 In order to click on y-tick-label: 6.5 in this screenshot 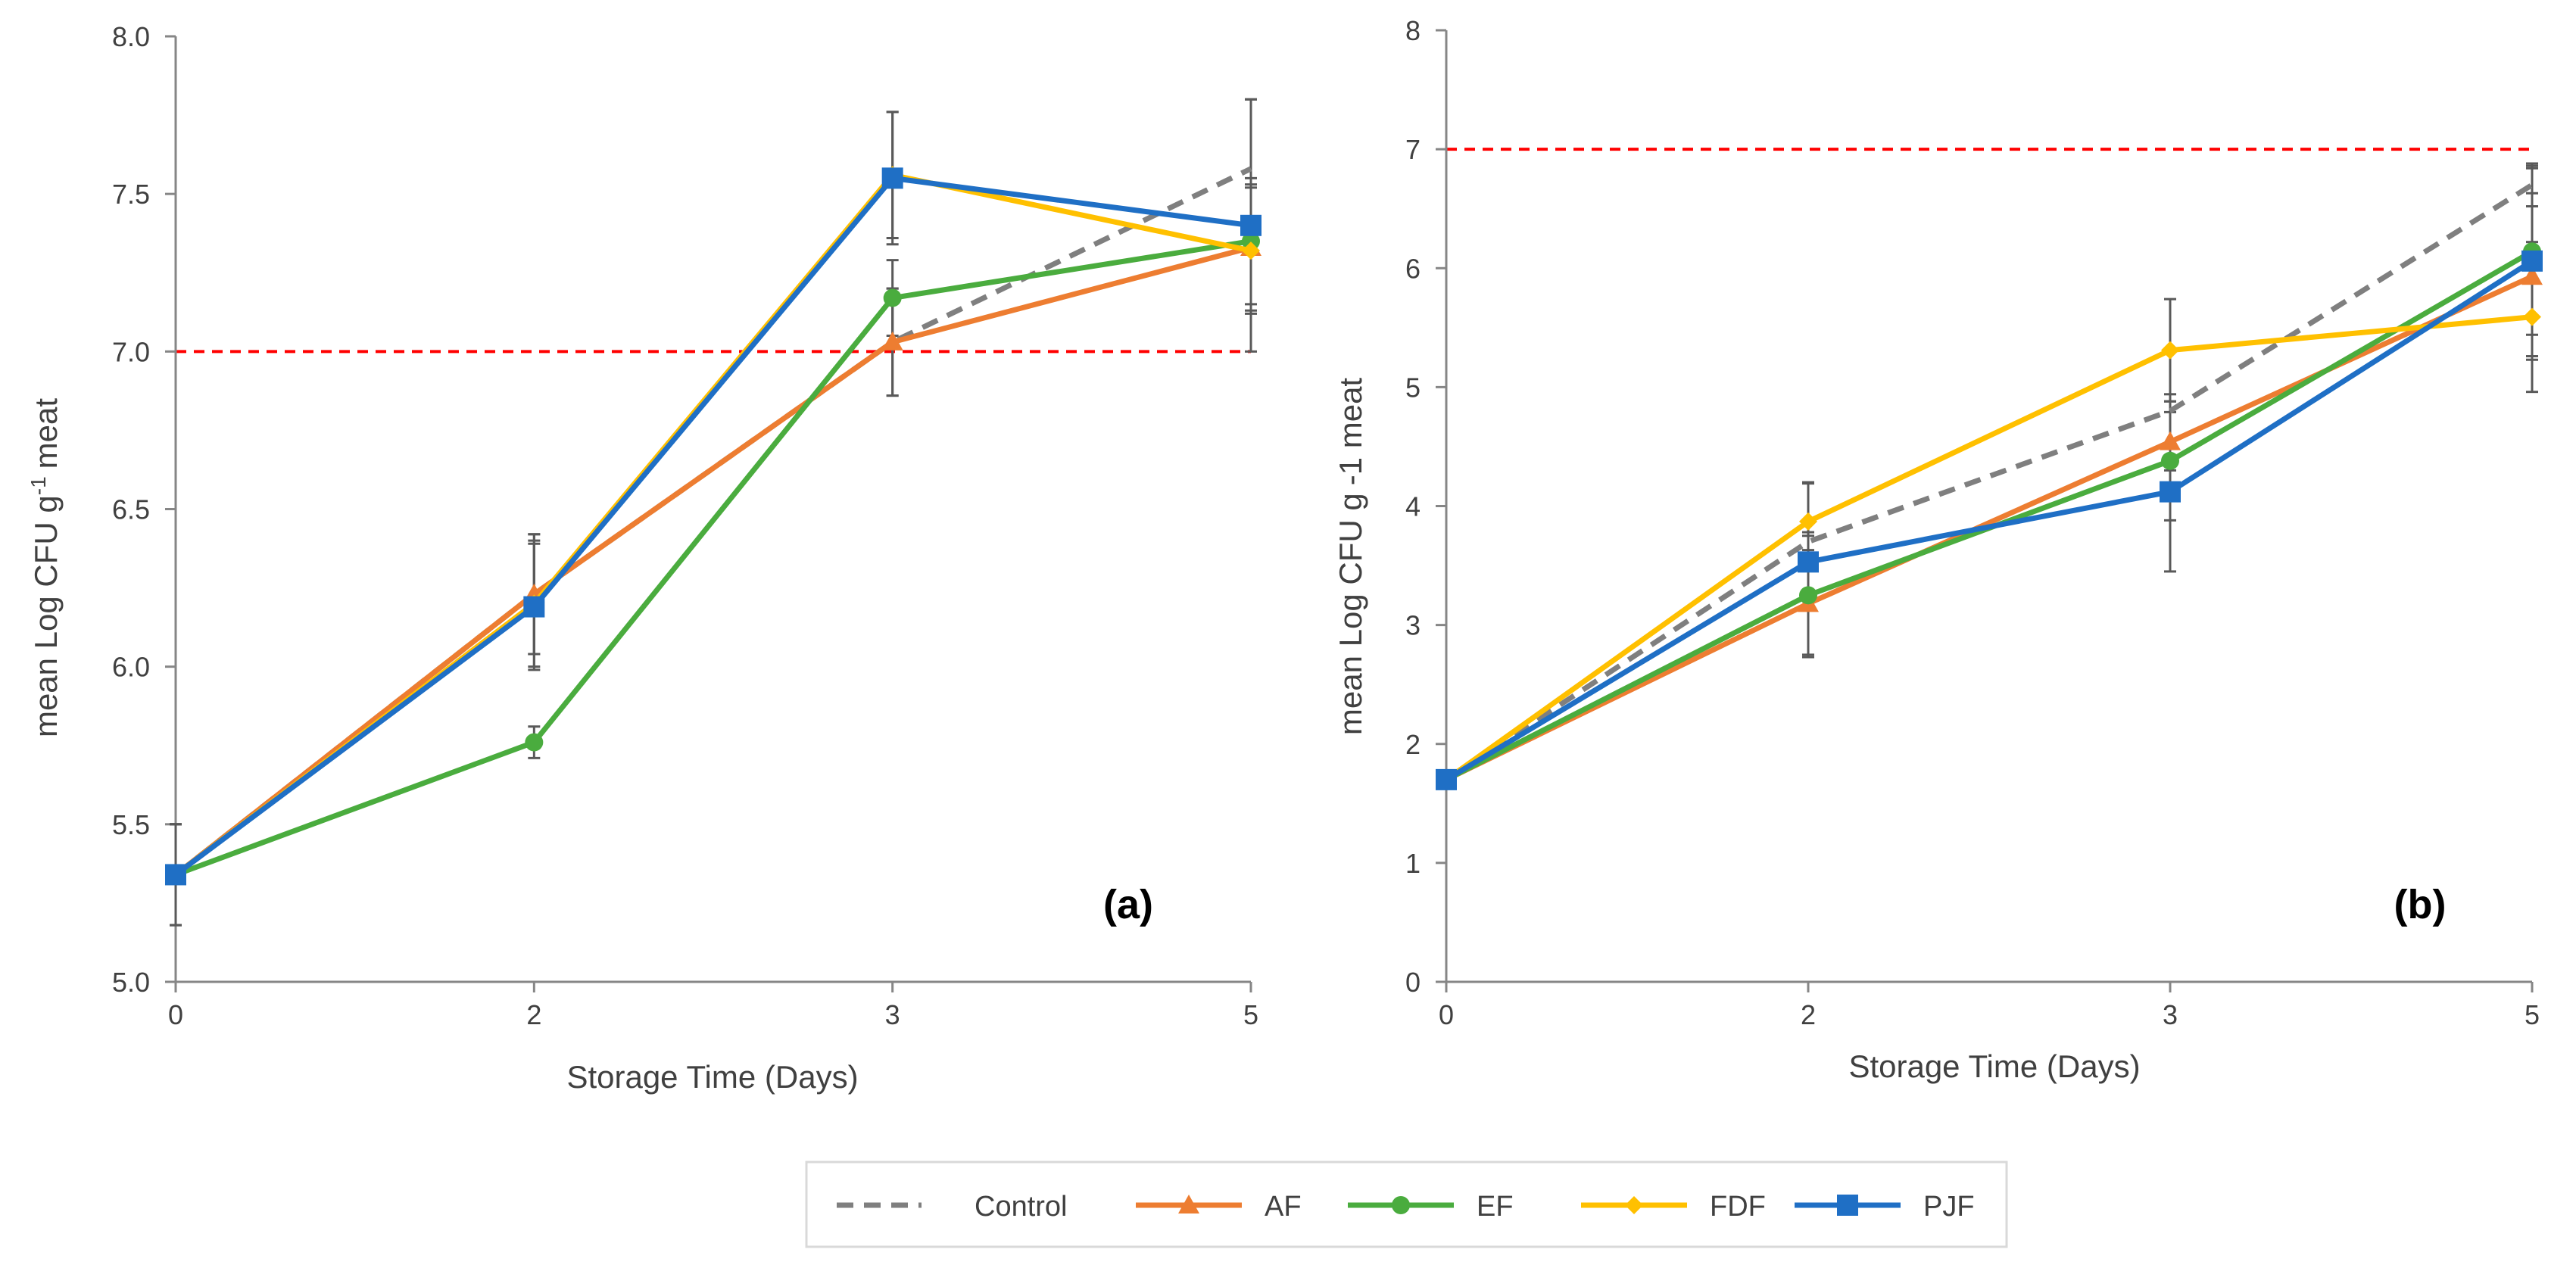, I will do `click(131, 509)`.